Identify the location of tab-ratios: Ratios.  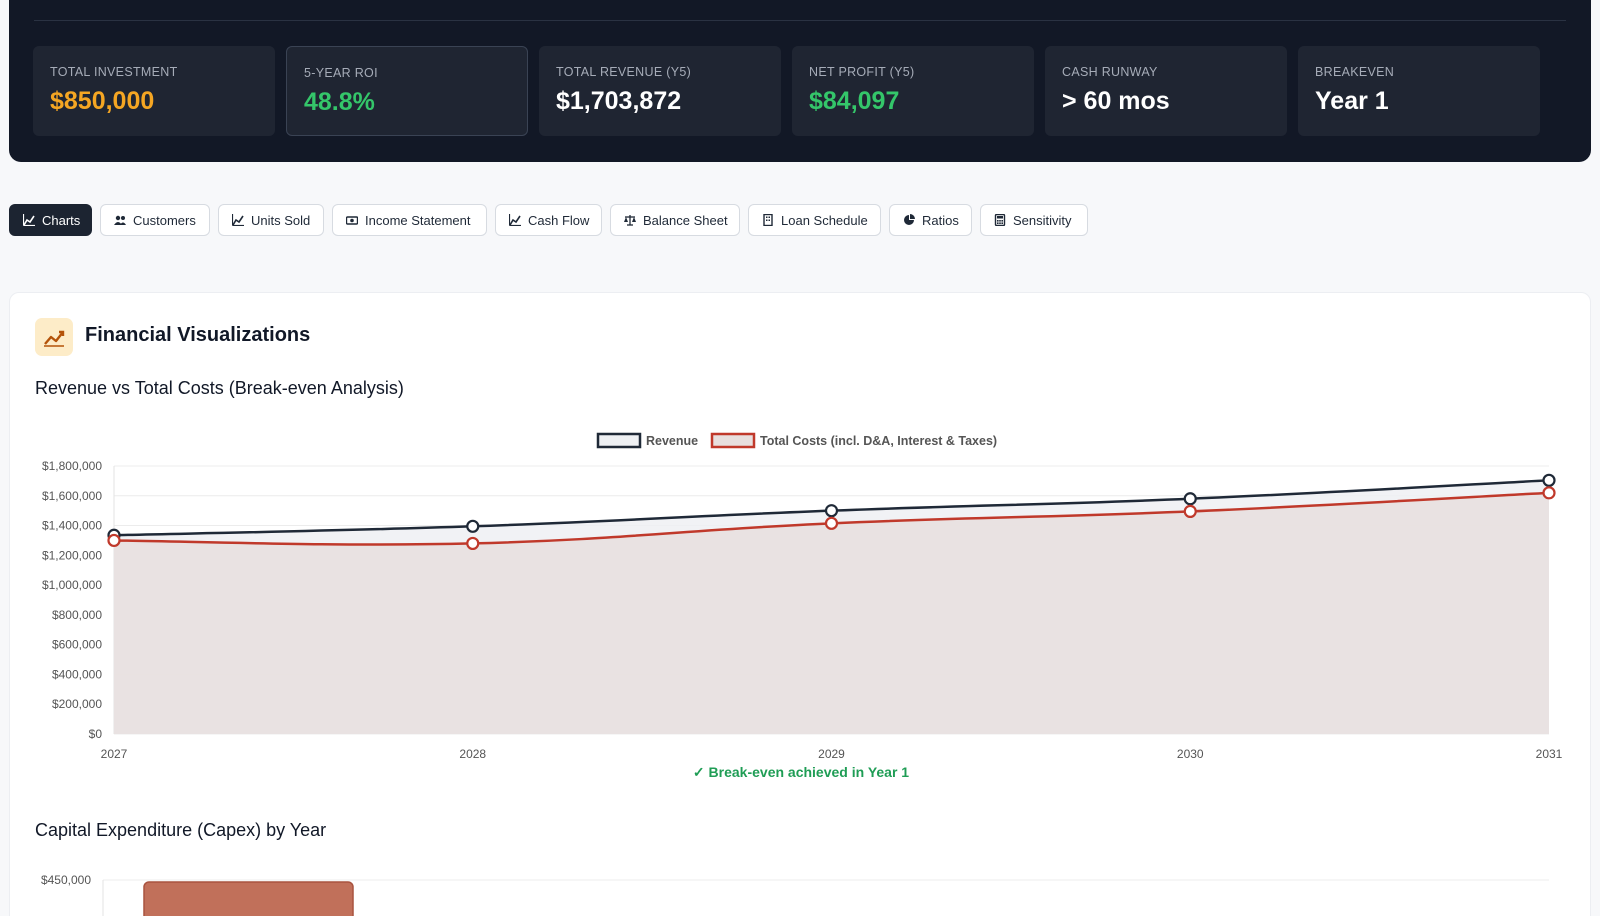
(930, 220).